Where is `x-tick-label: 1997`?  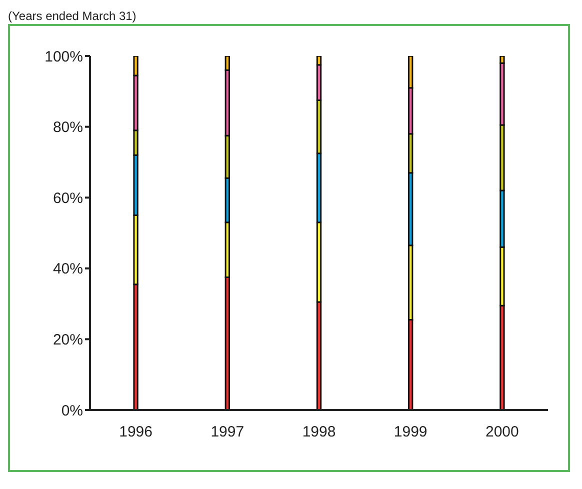
x-tick-label: 1997 is located at coordinates (227, 432).